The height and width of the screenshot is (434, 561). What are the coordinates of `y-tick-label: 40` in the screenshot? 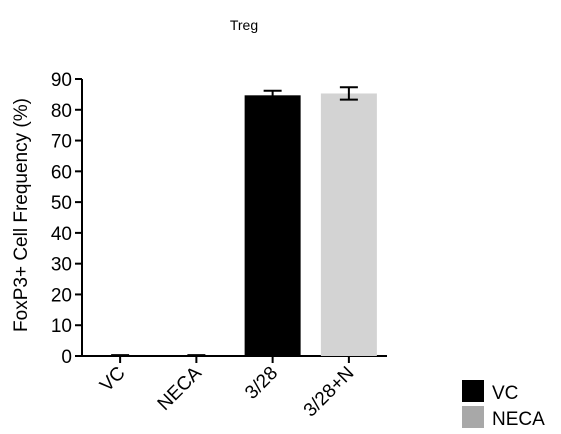 It's located at (61, 234).